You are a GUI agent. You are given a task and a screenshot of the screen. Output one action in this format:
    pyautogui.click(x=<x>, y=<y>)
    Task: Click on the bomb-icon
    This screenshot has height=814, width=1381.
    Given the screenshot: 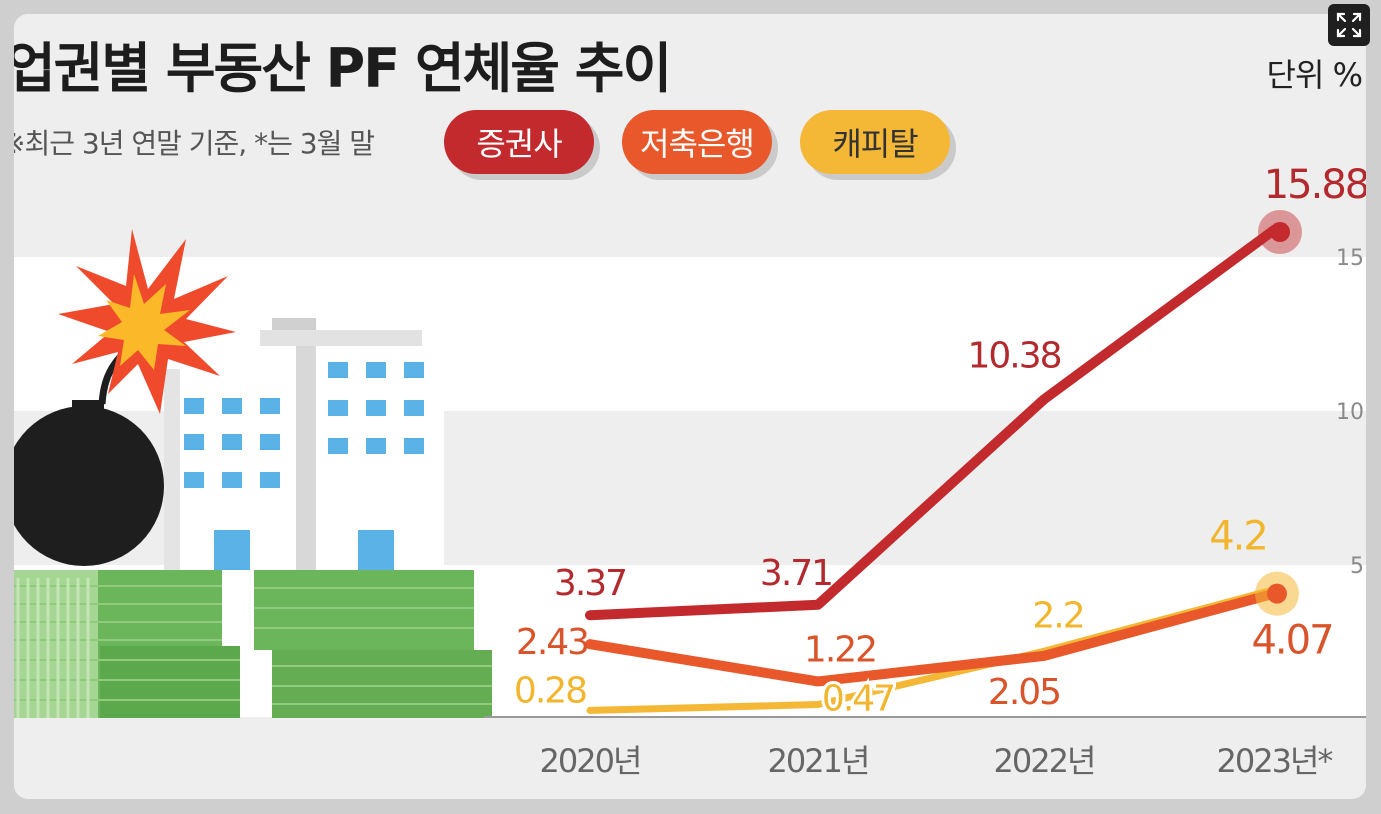 What is the action you would take?
    pyautogui.click(x=89, y=456)
    